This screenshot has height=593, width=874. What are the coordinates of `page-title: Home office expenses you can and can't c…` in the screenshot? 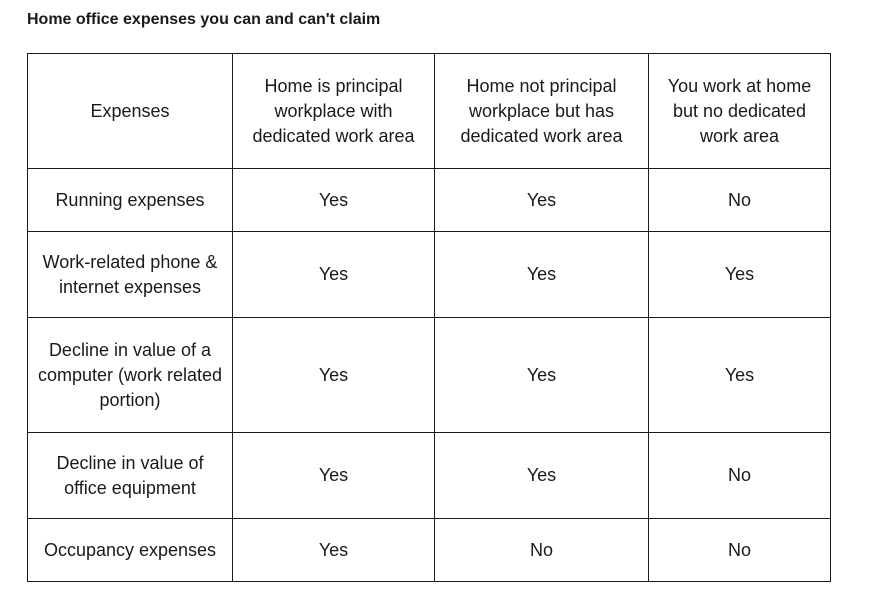 It's located at (204, 19).